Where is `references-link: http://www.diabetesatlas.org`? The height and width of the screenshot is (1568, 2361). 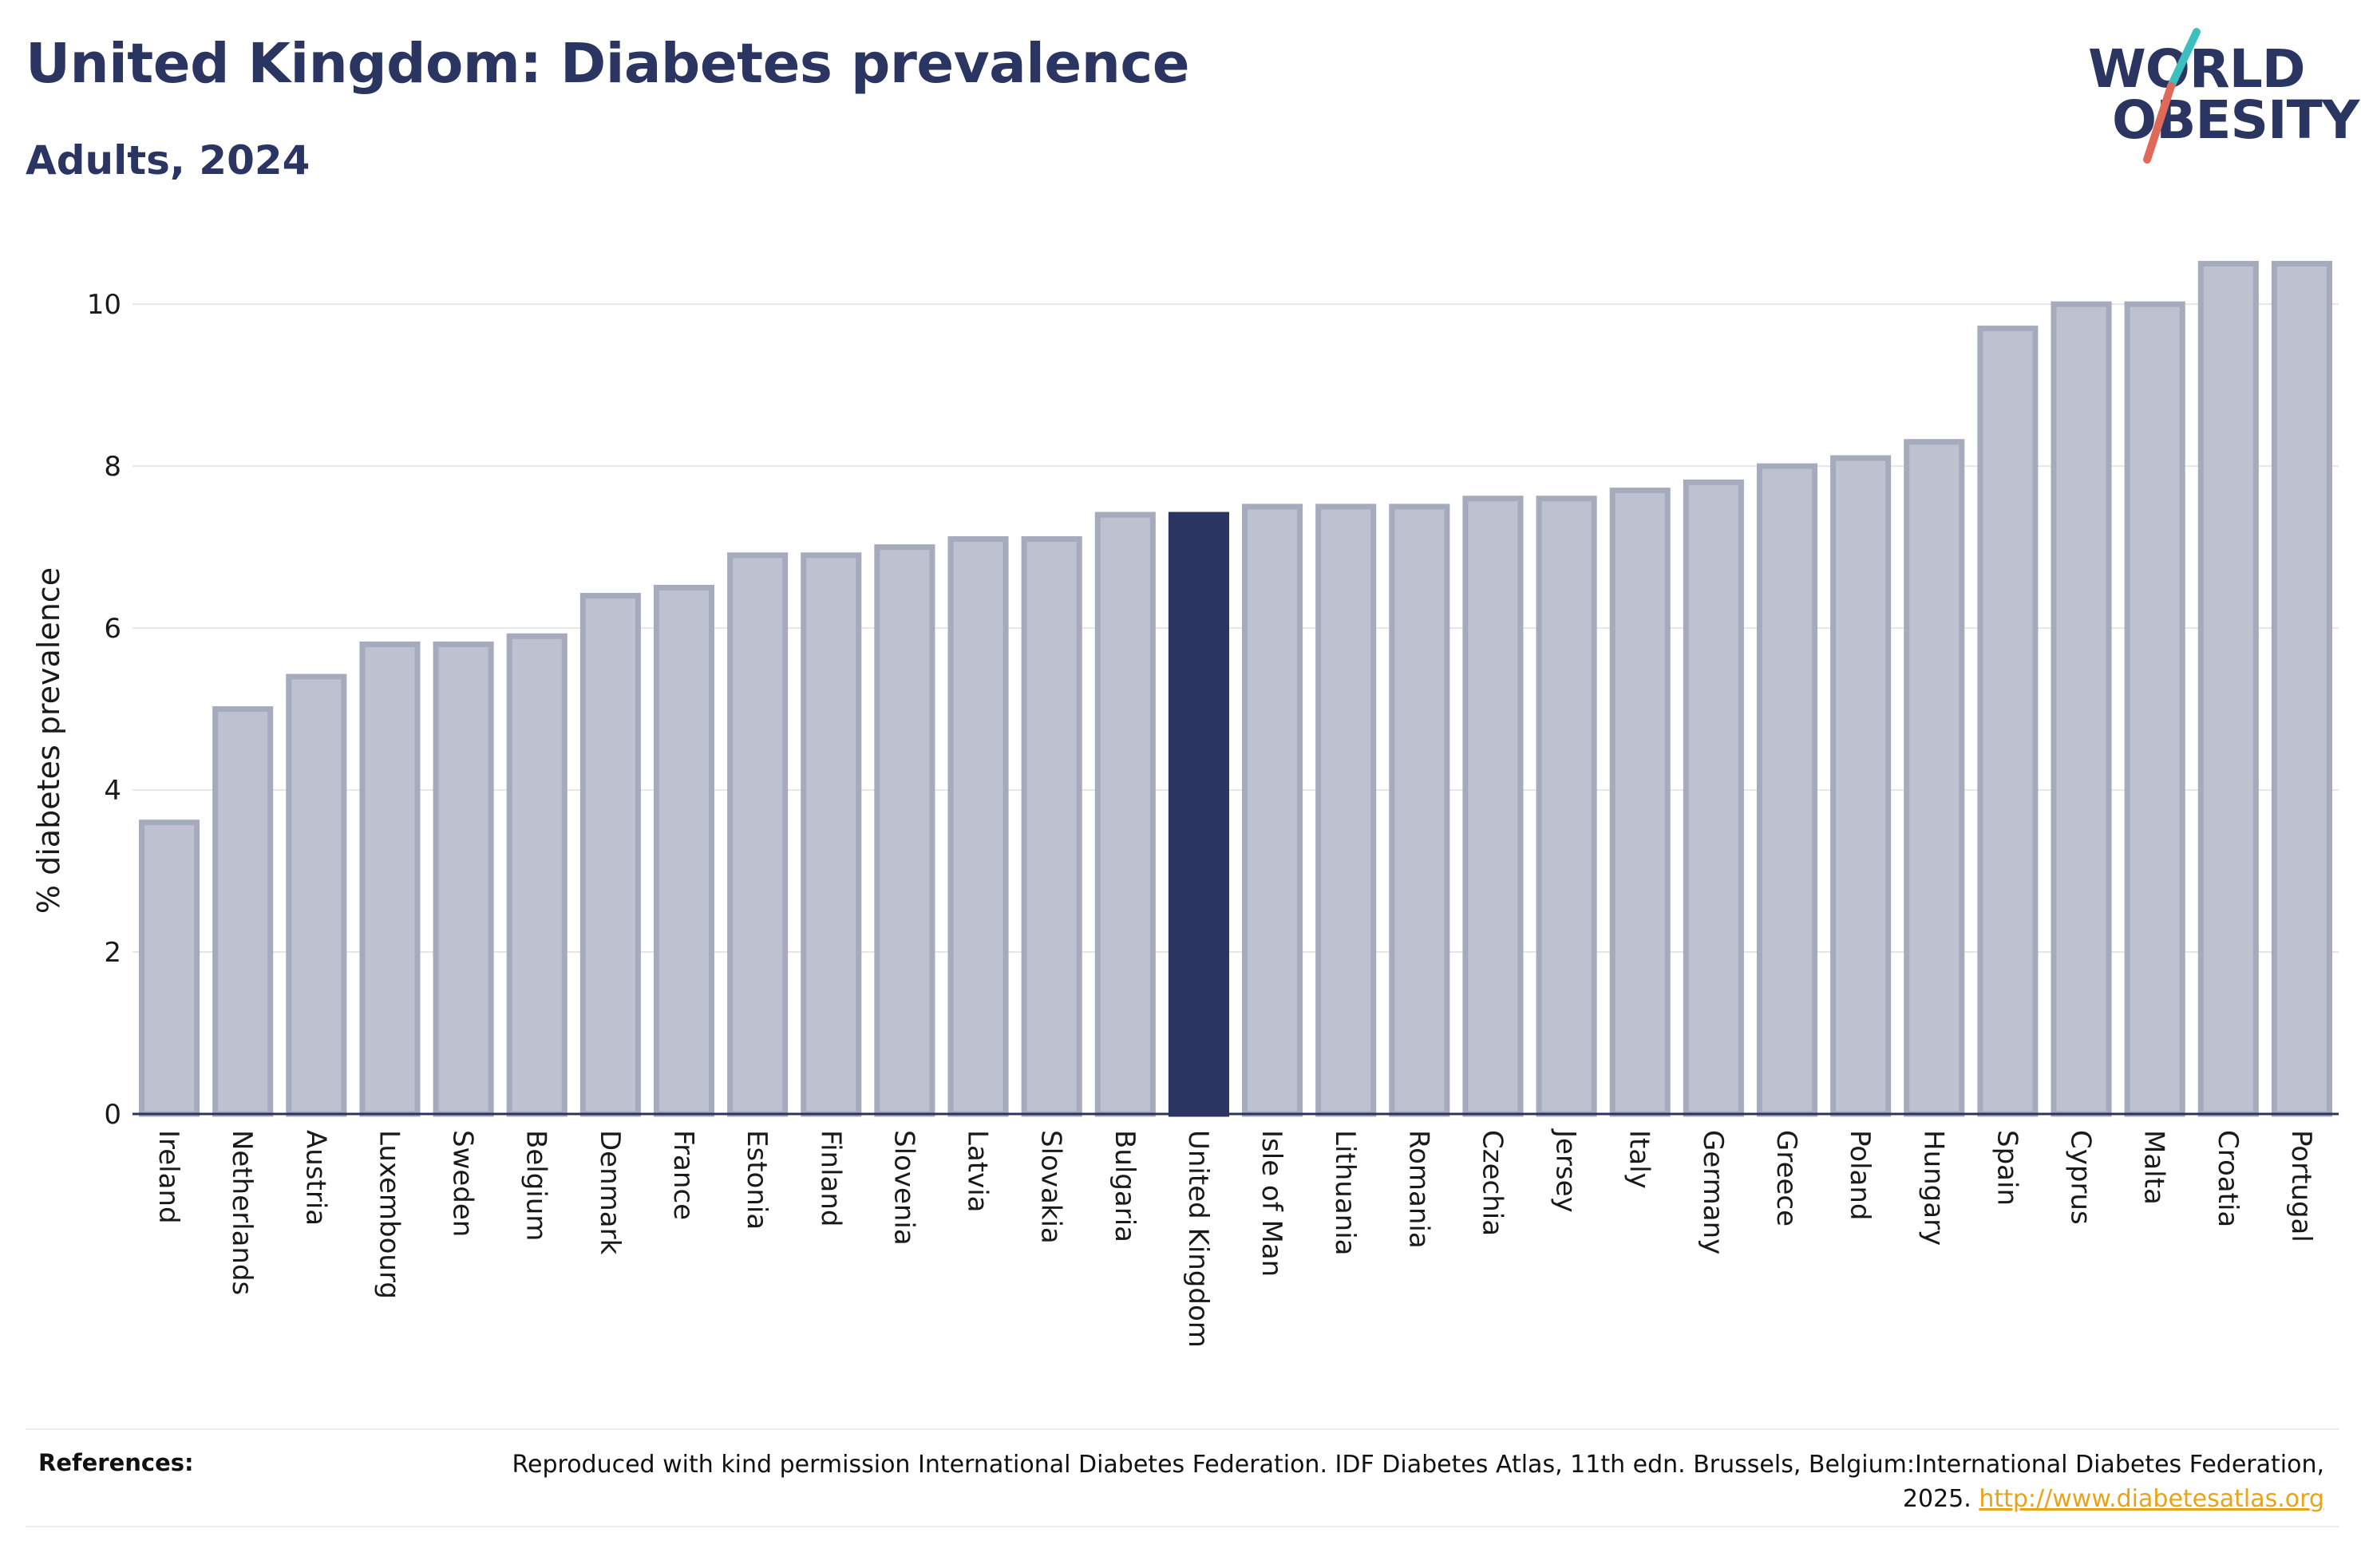 references-link: http://www.diabetesatlas.org is located at coordinates (2151, 1499).